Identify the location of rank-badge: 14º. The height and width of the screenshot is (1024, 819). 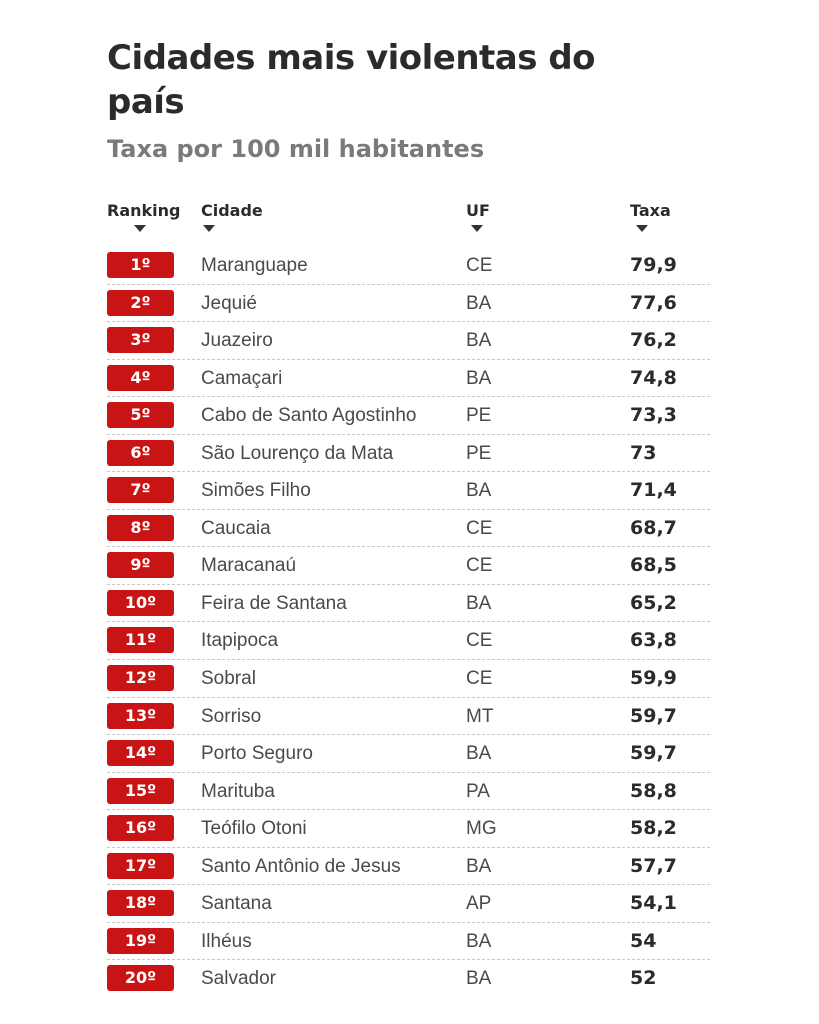
(140, 753).